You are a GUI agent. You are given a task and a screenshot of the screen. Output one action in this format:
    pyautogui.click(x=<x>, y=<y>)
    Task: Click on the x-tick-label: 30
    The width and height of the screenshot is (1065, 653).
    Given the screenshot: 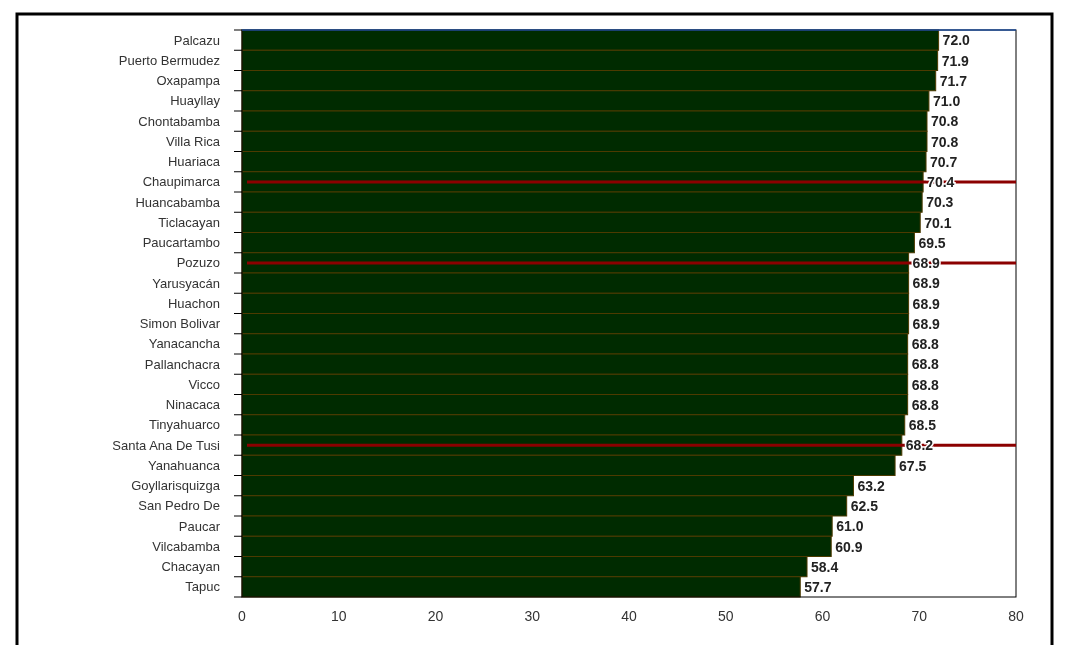 What is the action you would take?
    pyautogui.click(x=532, y=616)
    